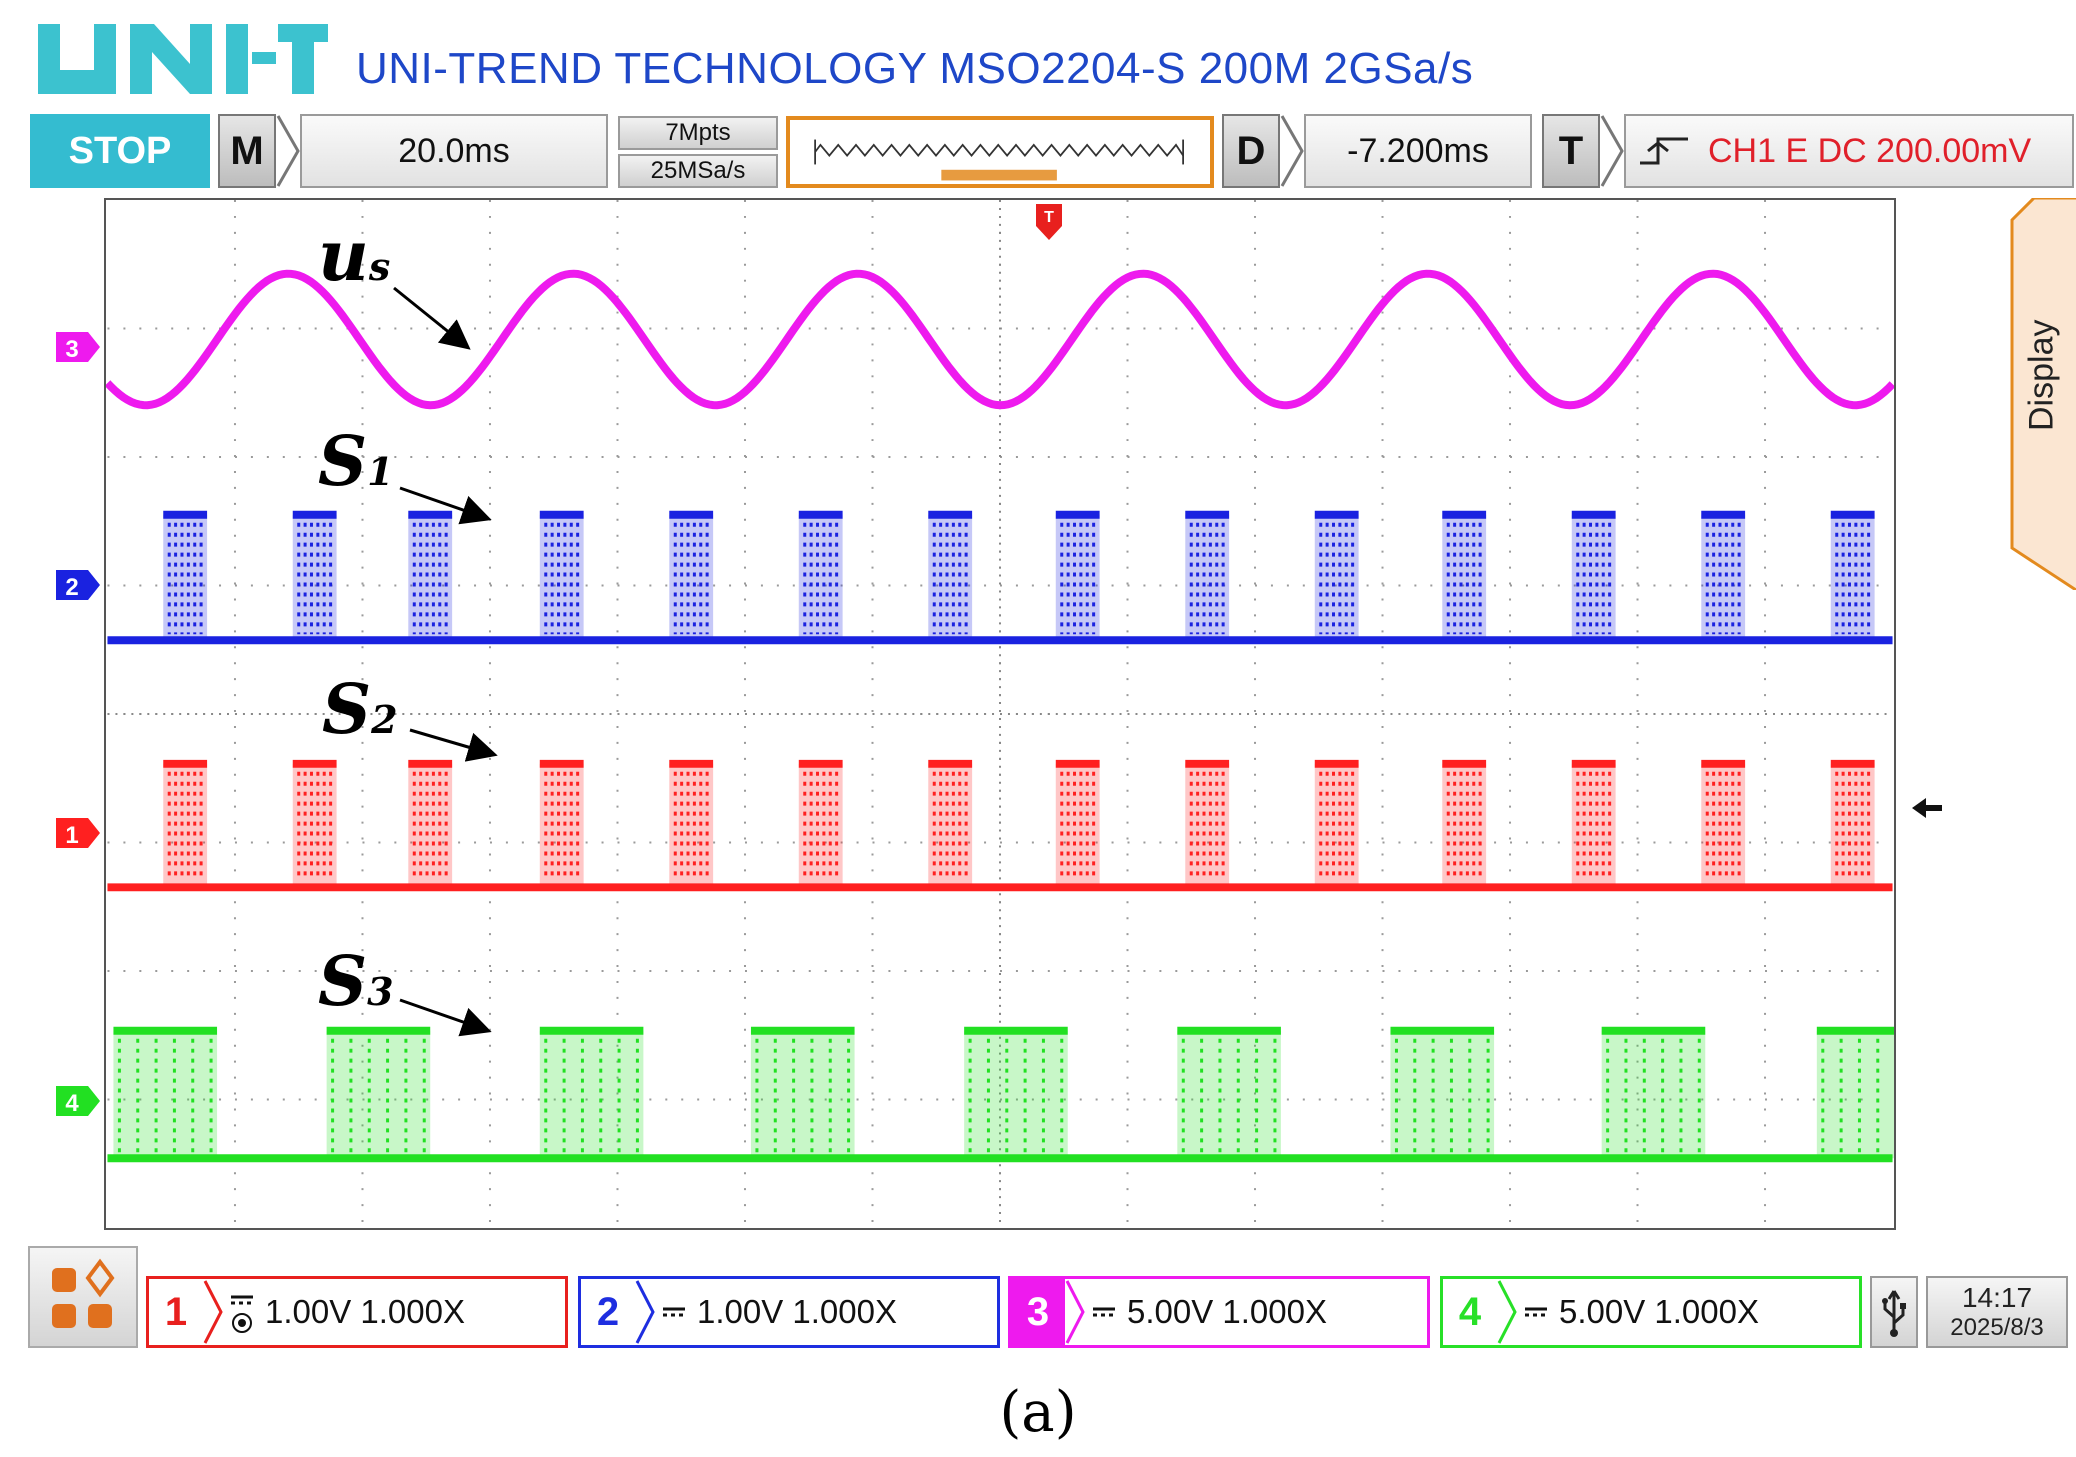 The image size is (2076, 1457). What do you see at coordinates (1000, 339) in the screenshot?
I see `trace-us` at bounding box center [1000, 339].